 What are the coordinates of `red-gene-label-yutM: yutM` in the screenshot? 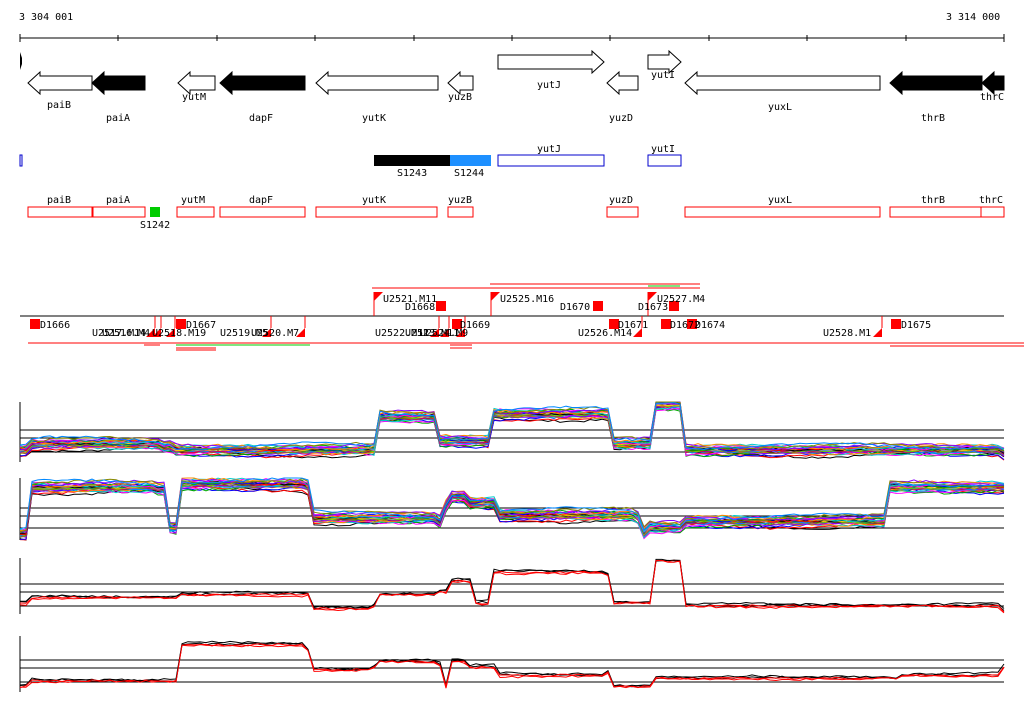 It's located at (193, 200).